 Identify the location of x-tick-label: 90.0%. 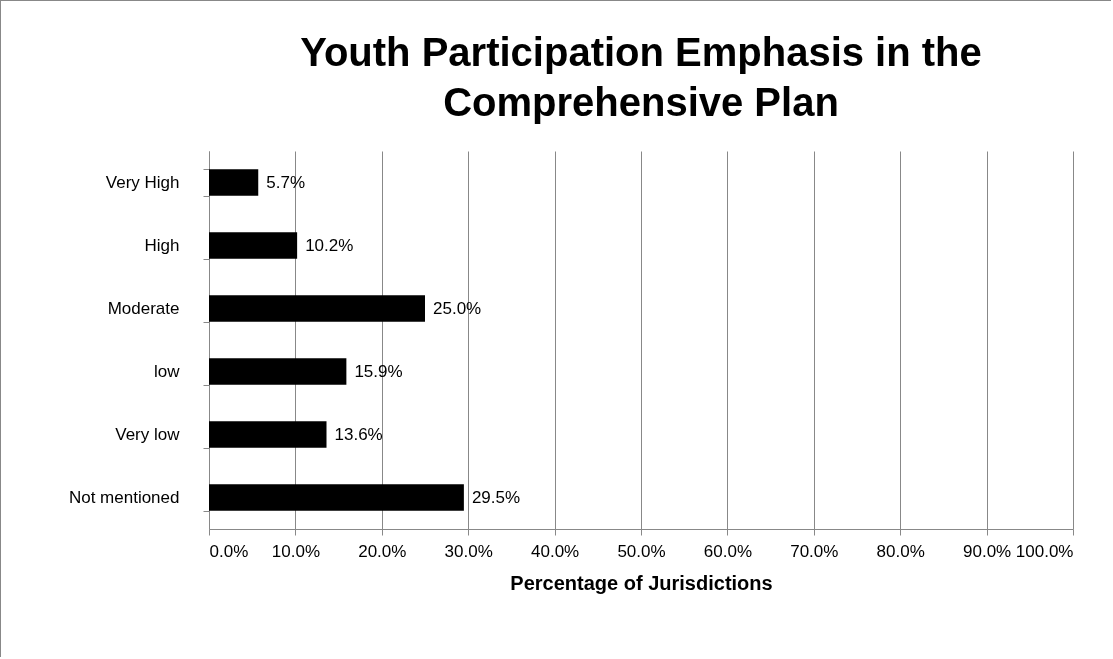
(987, 551).